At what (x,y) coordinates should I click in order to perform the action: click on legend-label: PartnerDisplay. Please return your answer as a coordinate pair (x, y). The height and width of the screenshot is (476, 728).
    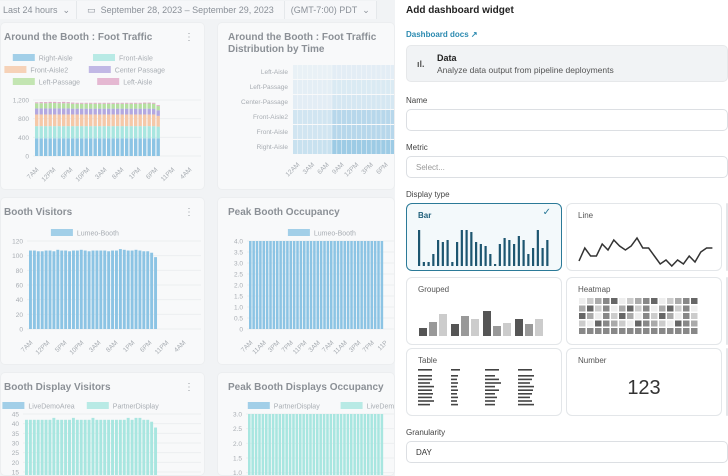
    Looking at the image, I should click on (136, 407).